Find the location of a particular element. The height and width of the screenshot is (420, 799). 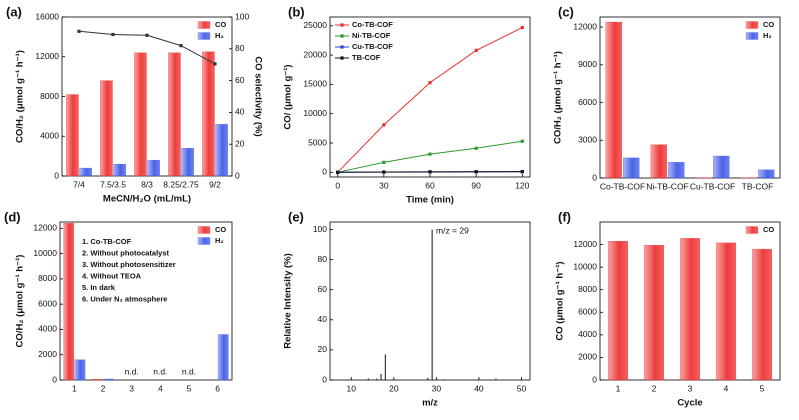

x-axis-label: Time (min) is located at coordinates (430, 200).